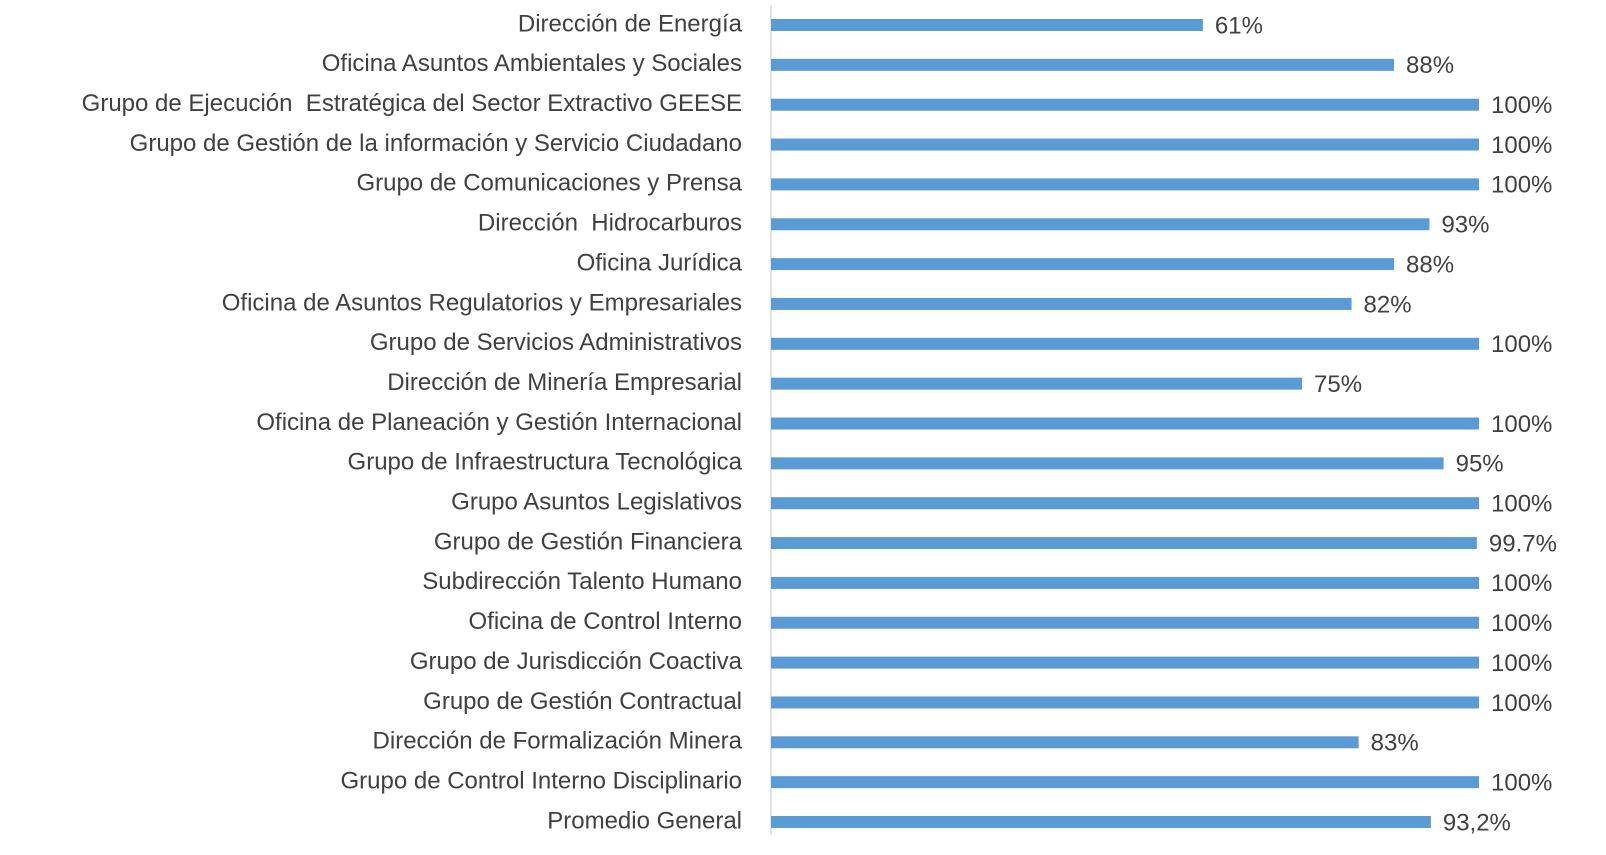  I want to click on data-label: 83%, so click(1395, 743).